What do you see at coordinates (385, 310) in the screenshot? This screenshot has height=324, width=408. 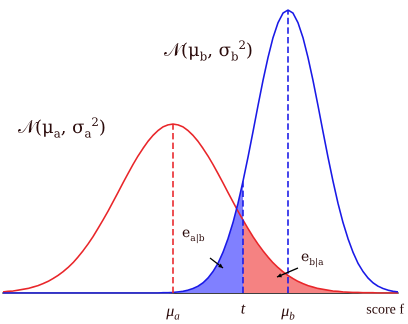 I see `x-axis-title: score f` at bounding box center [385, 310].